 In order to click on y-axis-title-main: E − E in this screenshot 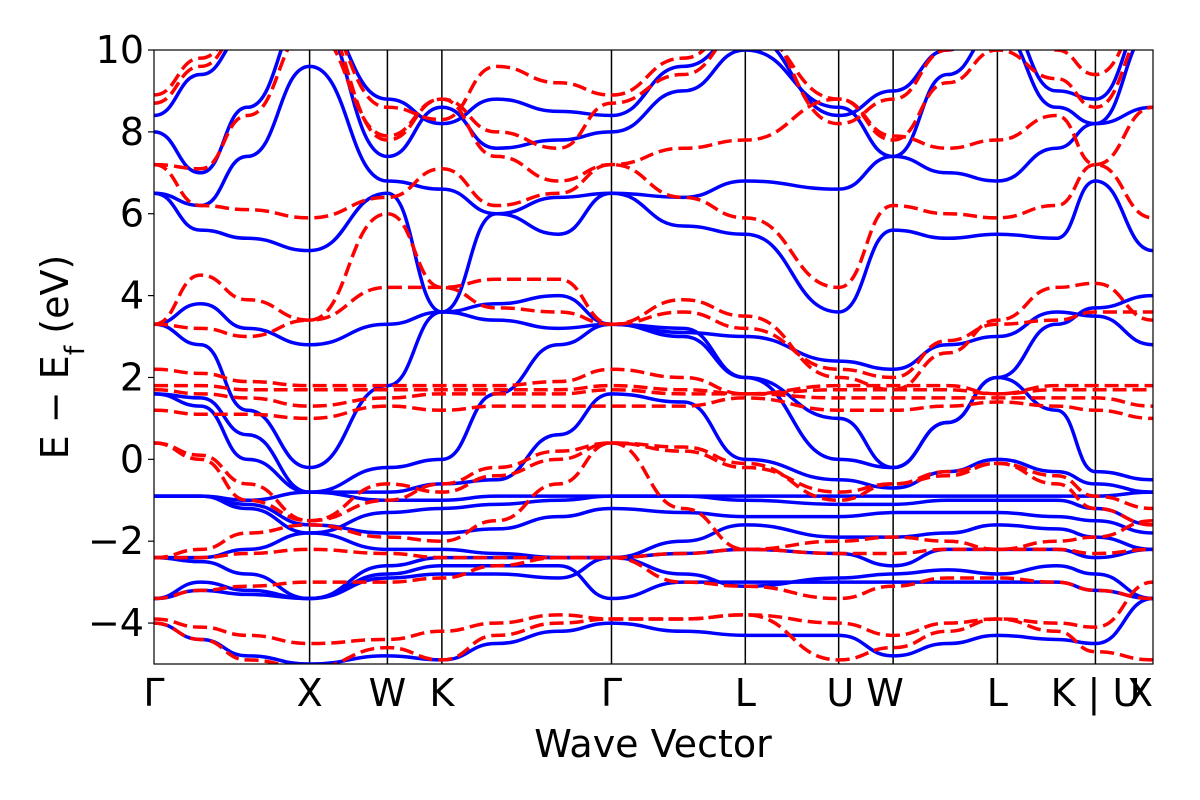, I will do `click(55, 407)`.